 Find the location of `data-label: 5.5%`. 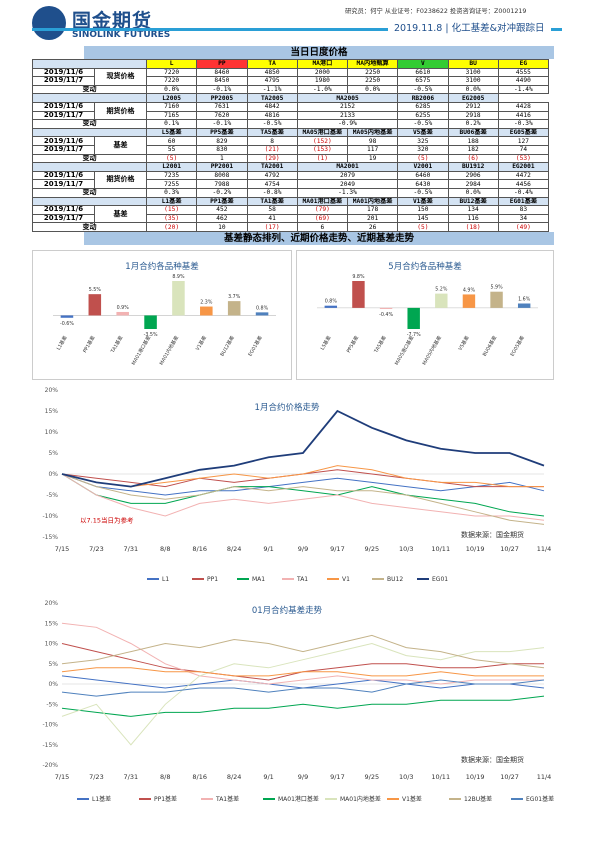

data-label: 5.5% is located at coordinates (95, 290).